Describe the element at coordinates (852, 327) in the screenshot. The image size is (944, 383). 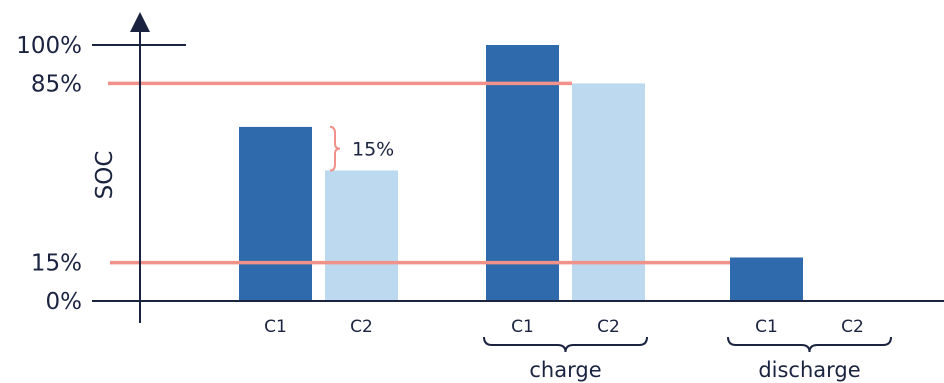
I see `category-label-2-c2: C2` at that location.